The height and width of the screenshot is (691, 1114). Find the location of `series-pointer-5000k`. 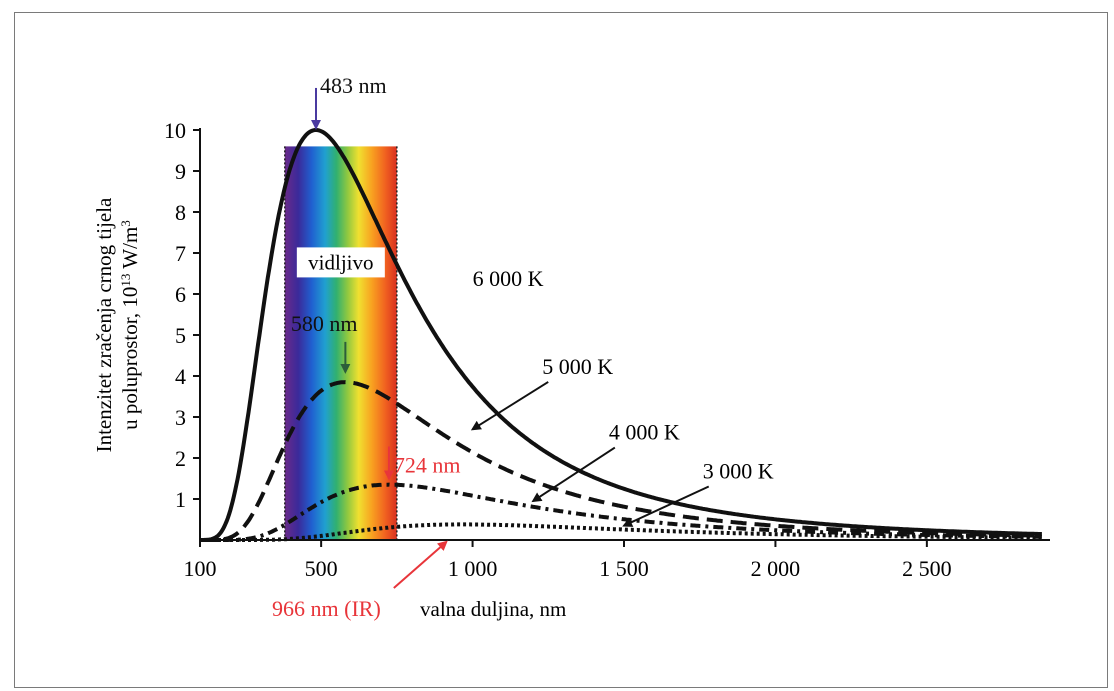

series-pointer-5000k is located at coordinates (509, 406).